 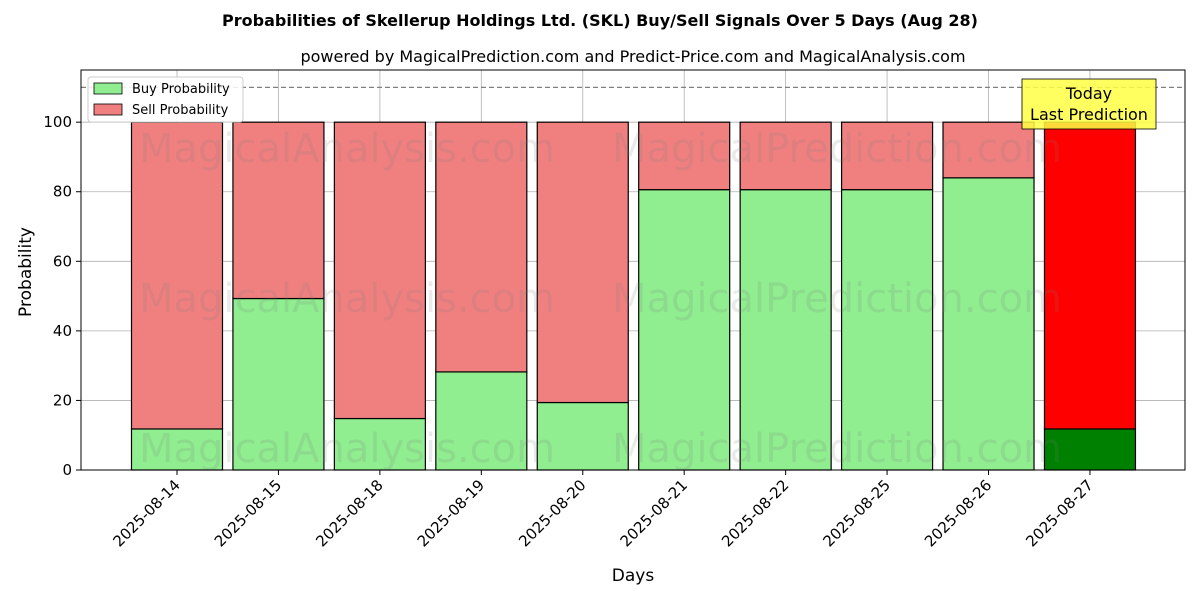 What do you see at coordinates (26, 272) in the screenshot?
I see `y-axis-label: Probability` at bounding box center [26, 272].